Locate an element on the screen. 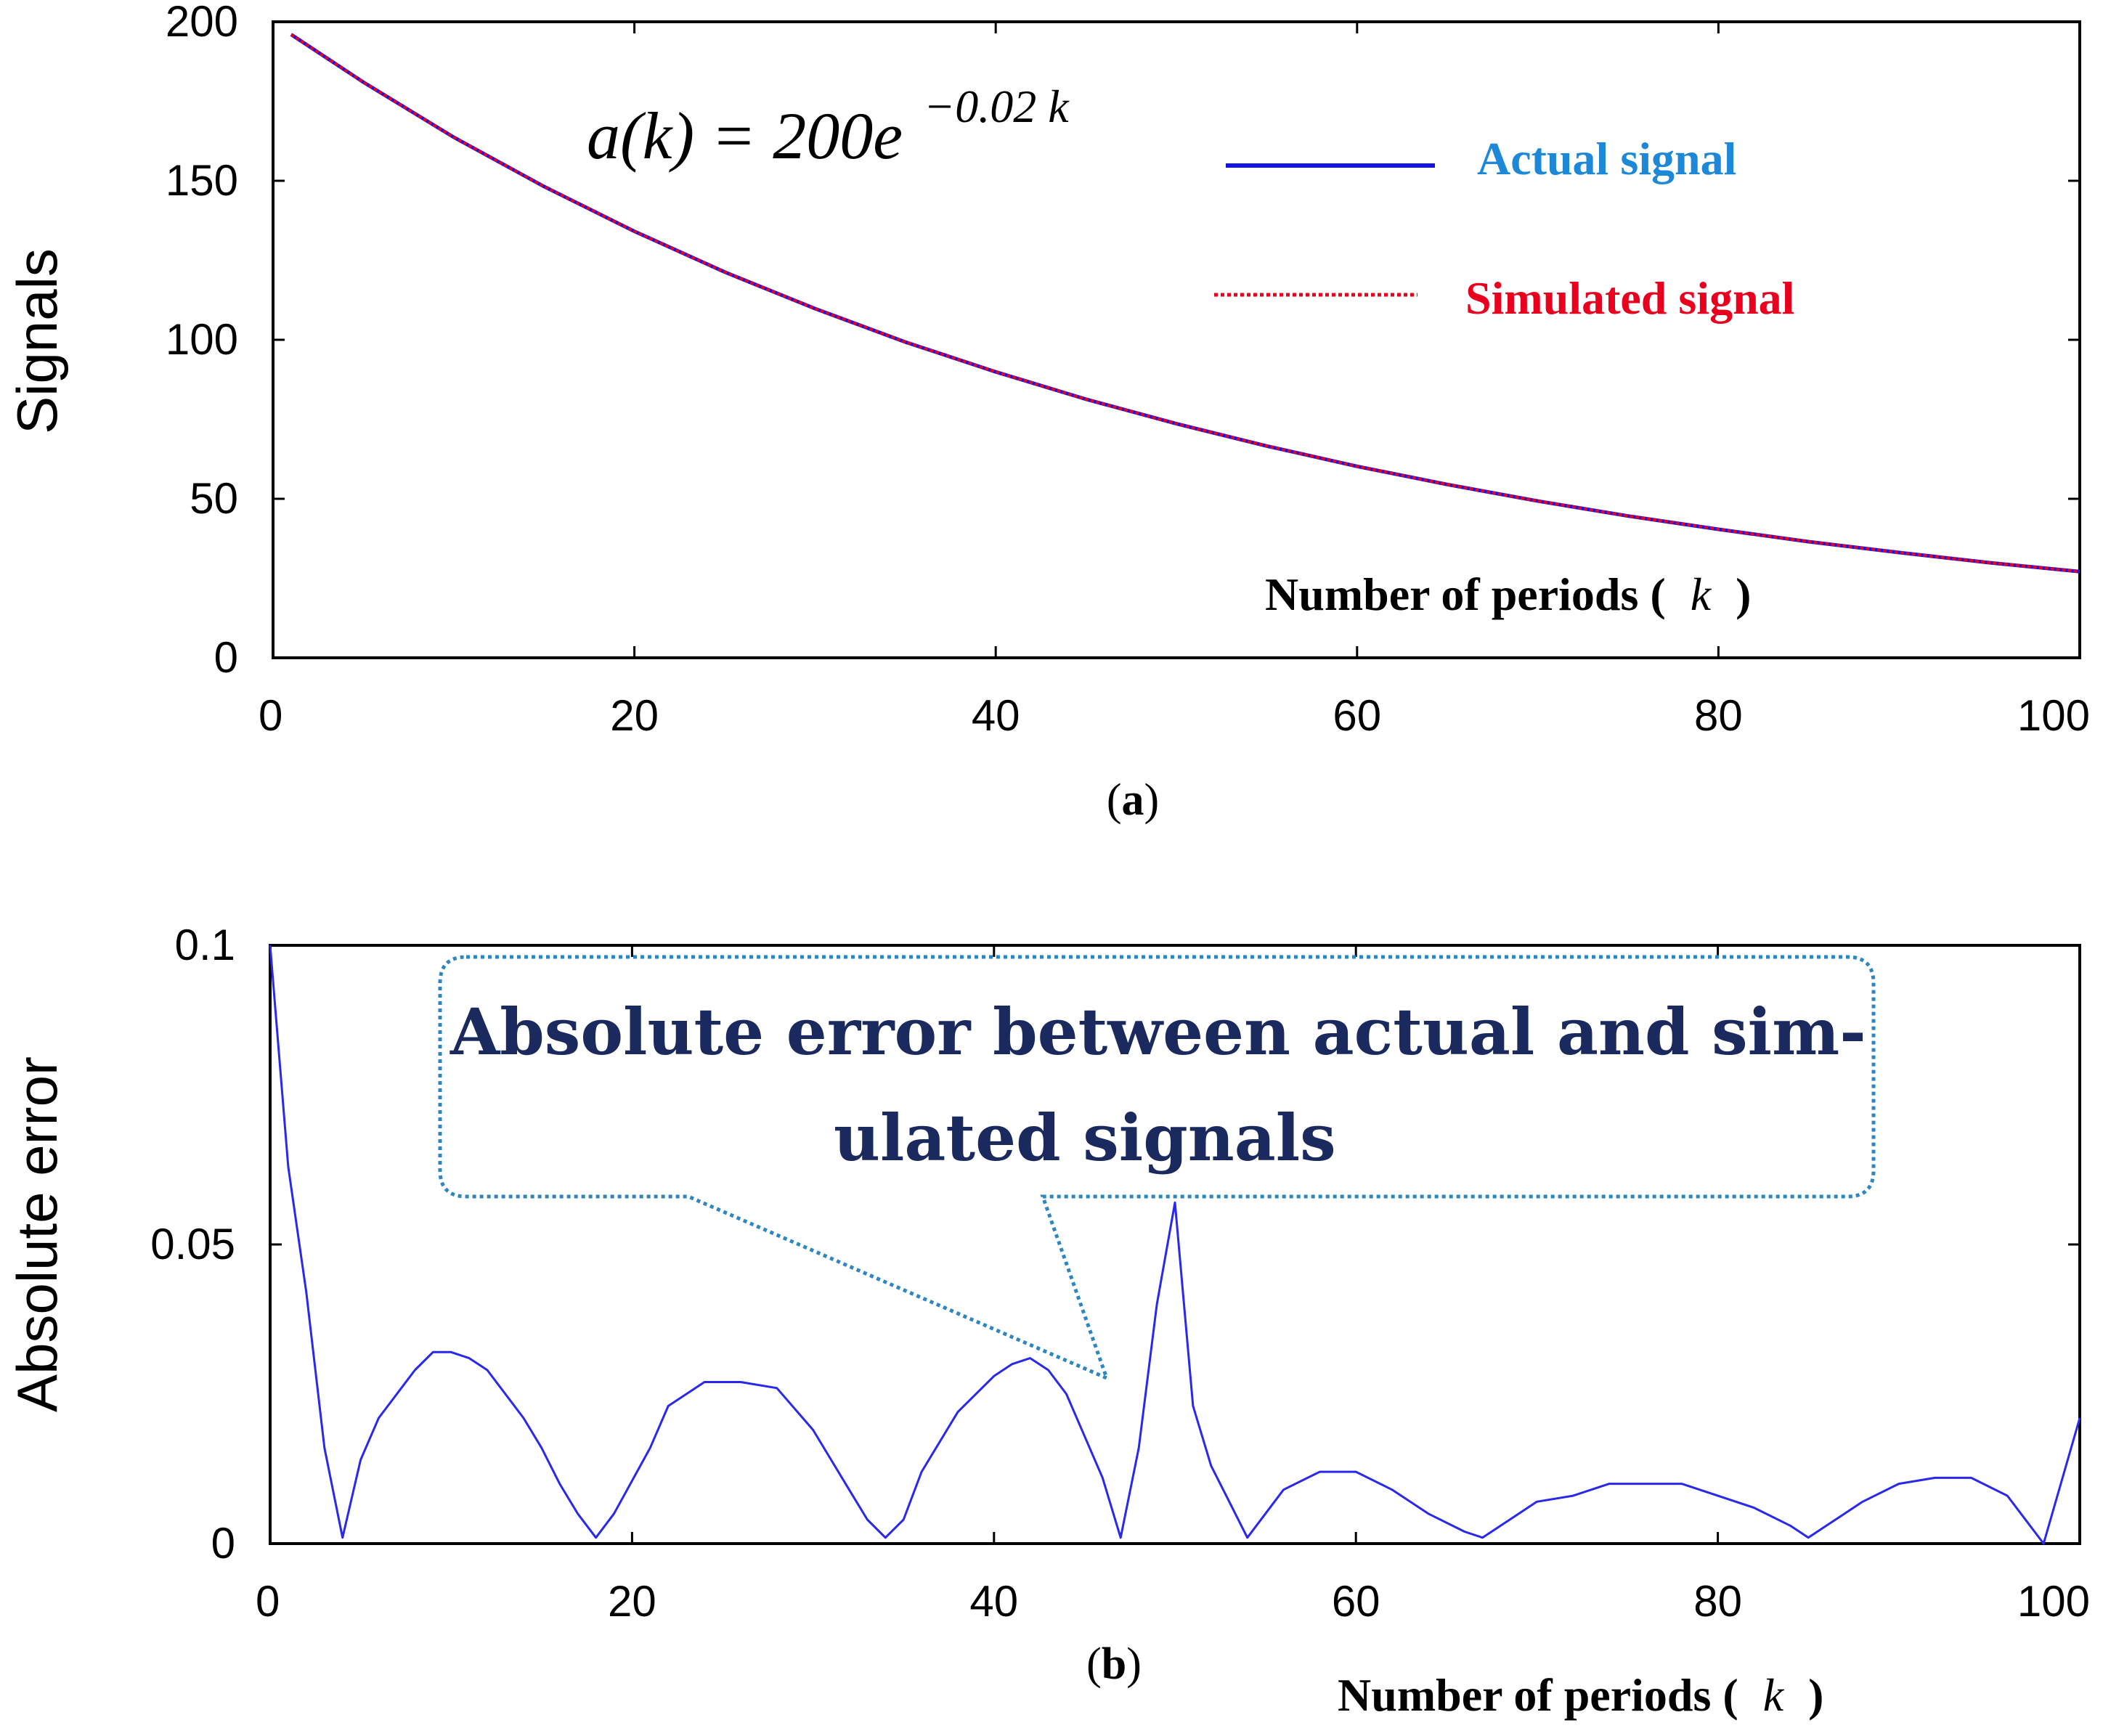  panel-b-caption: (b) is located at coordinates (1114, 1664).